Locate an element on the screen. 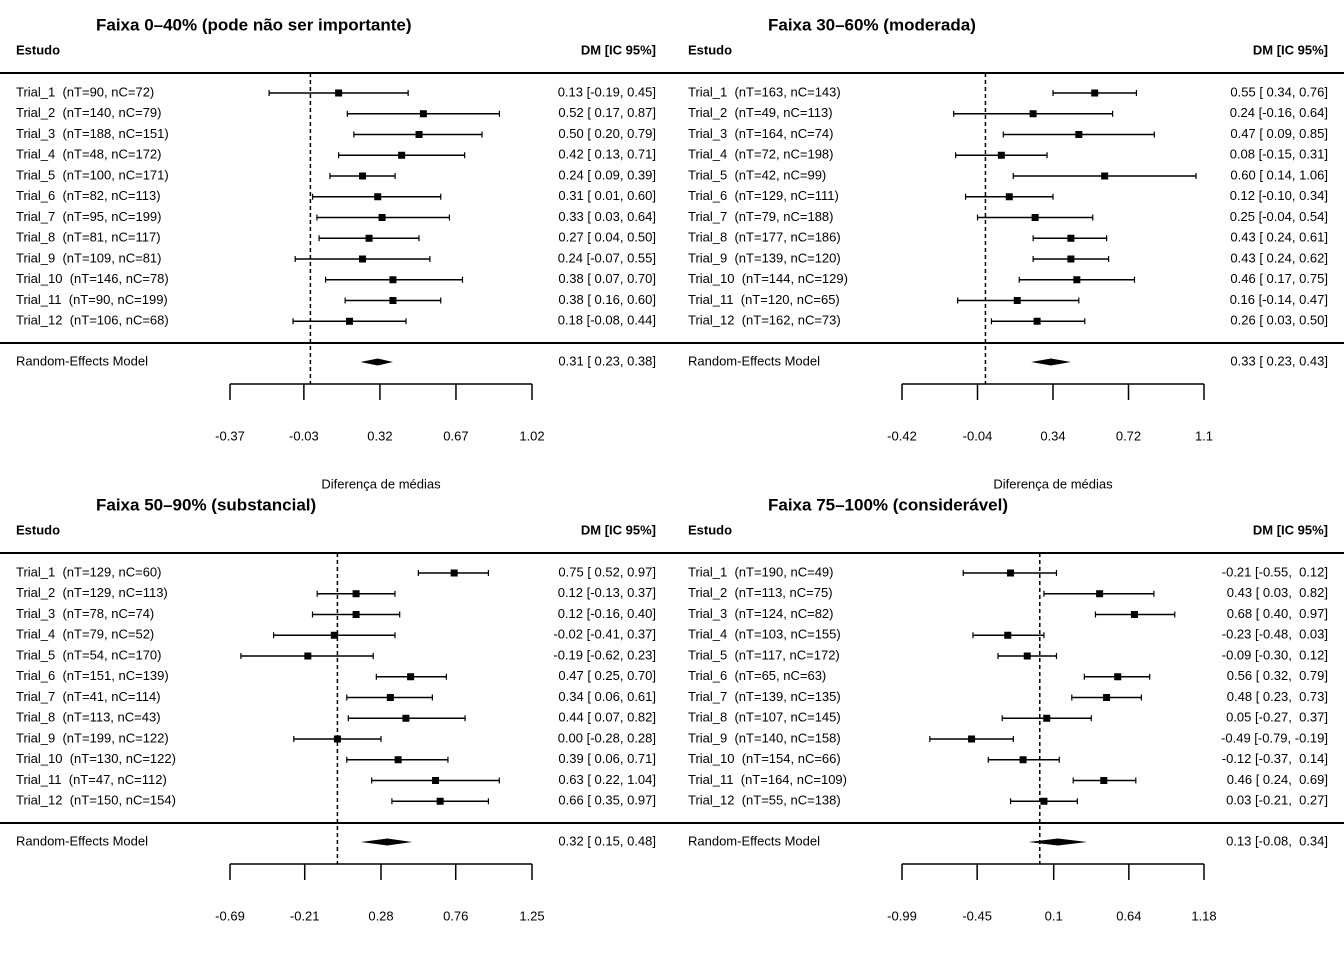 The width and height of the screenshot is (1344, 960). study-label: Trial_4 (nT=48, nC=172) is located at coordinates (88, 154).